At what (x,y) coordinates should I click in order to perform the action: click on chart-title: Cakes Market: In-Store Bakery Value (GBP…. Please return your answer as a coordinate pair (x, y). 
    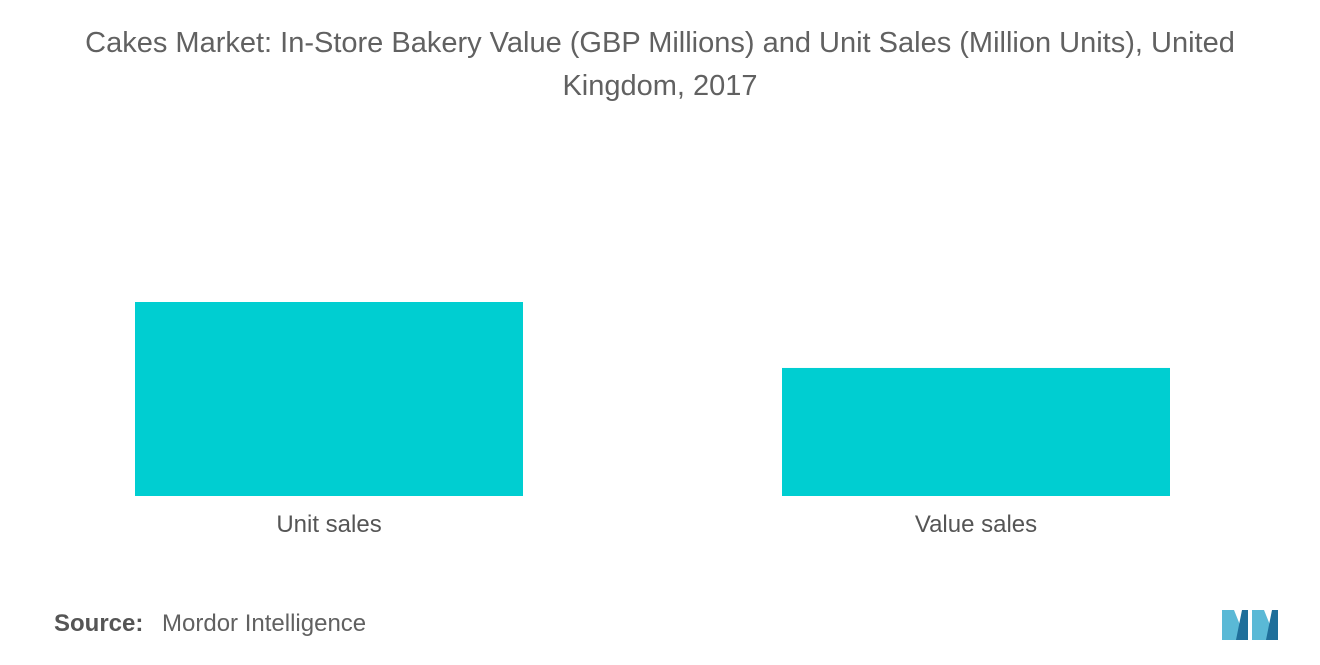
    Looking at the image, I should click on (660, 64).